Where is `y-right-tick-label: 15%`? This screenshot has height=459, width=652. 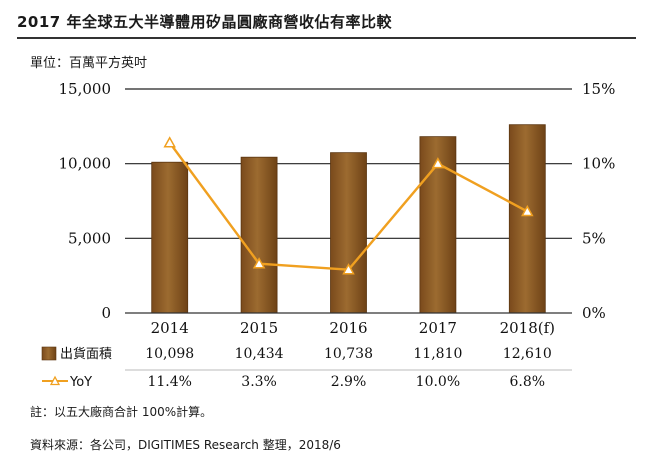 y-right-tick-label: 15% is located at coordinates (598, 89).